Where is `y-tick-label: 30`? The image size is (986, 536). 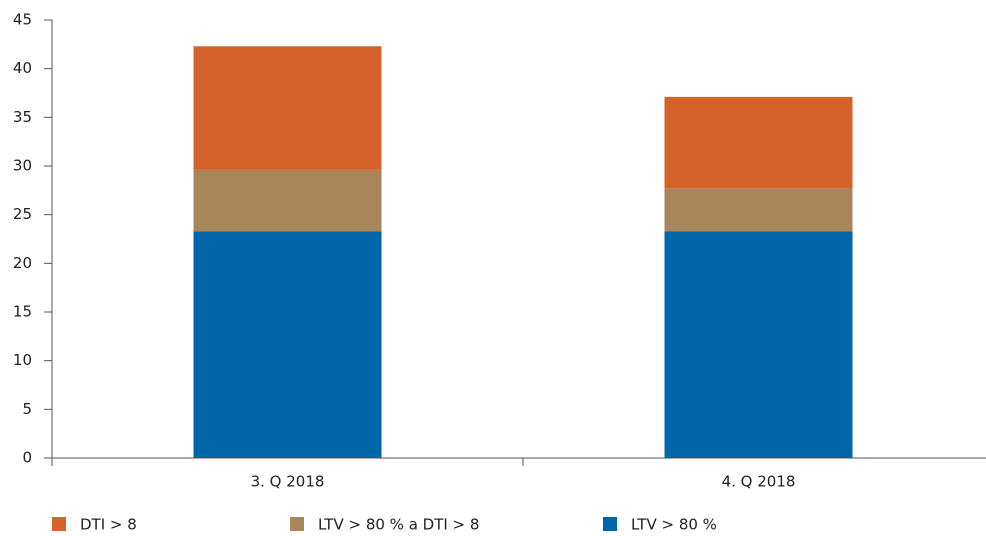
y-tick-label: 30 is located at coordinates (22, 166).